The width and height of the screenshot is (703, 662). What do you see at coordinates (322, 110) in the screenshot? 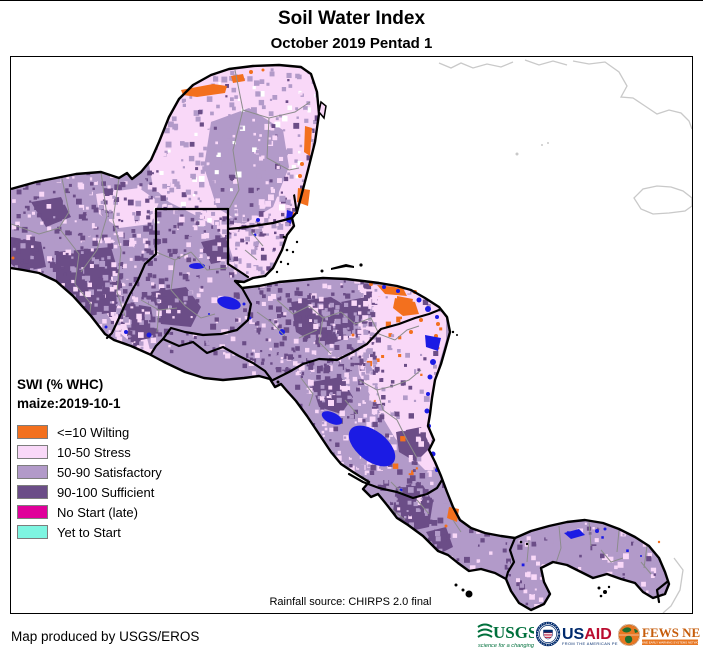
I see `islands` at bounding box center [322, 110].